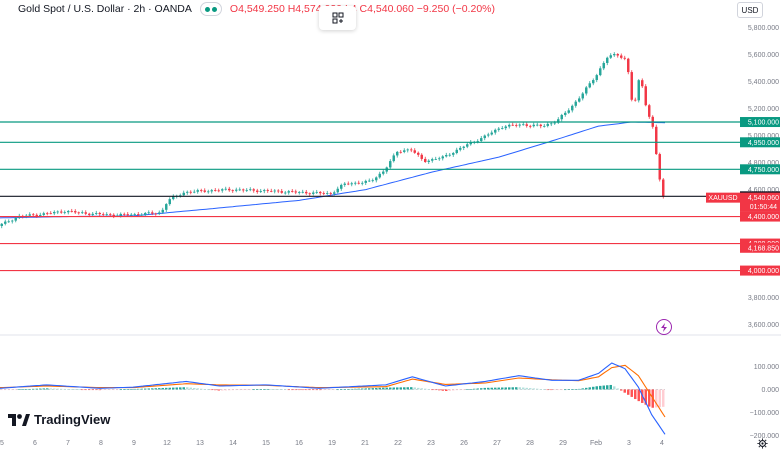 This screenshot has width=781, height=451. Describe the element at coordinates (337, 18) in the screenshot. I see `layout-grid-button` at that location.